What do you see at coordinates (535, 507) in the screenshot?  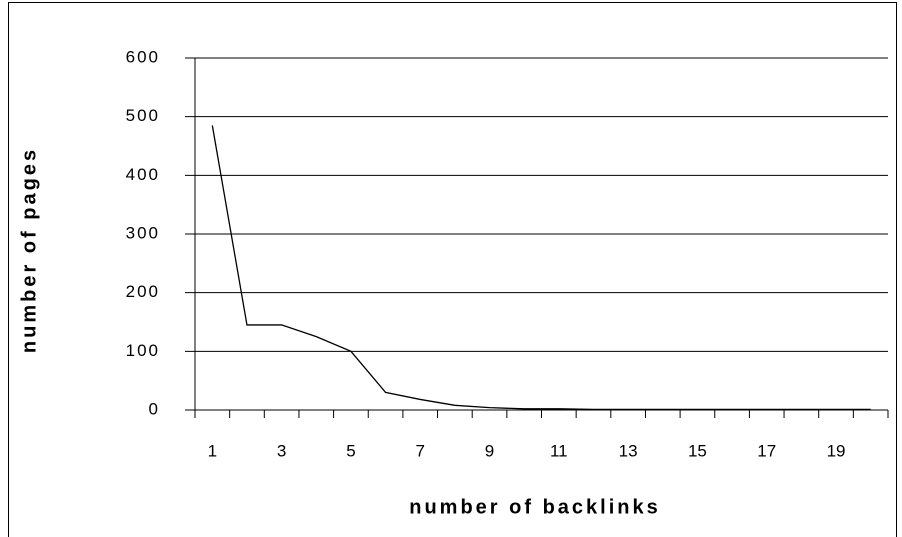 I see `x-axis-title: number of backlinks` at bounding box center [535, 507].